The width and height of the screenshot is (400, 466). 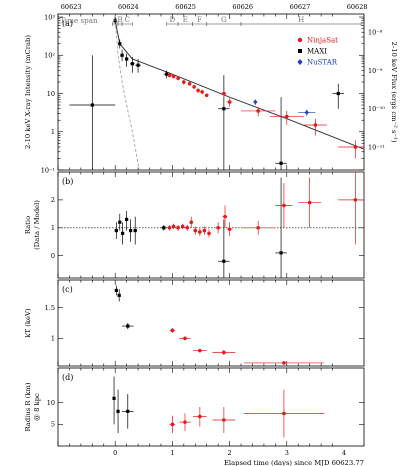 What do you see at coordinates (185, 7) in the screenshot?
I see `top-axis-tick-label: 60625` at bounding box center [185, 7].